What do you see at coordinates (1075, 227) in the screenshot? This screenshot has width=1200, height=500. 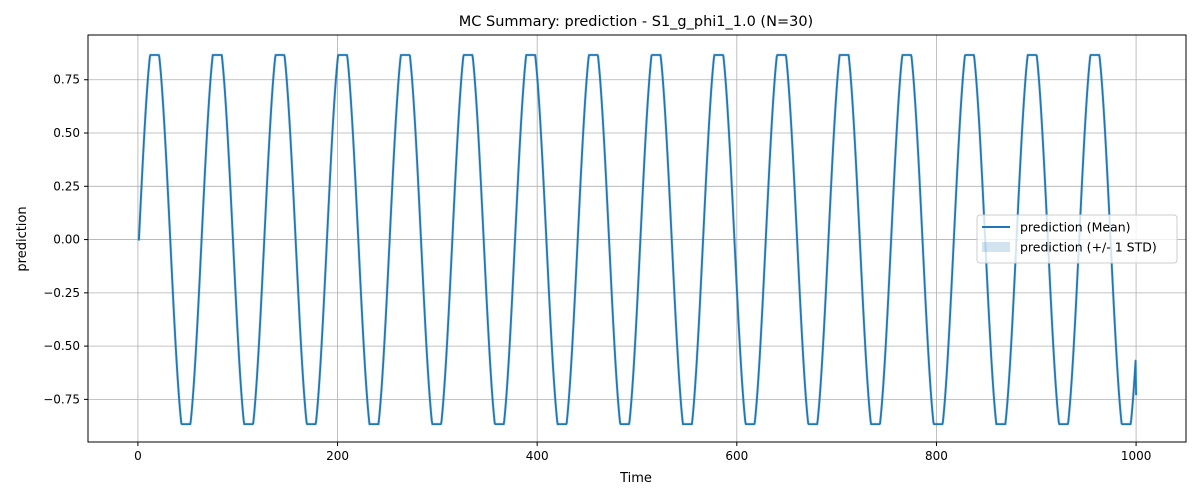 I see `legend-mean-label: prediction (Mean)` at bounding box center [1075, 227].